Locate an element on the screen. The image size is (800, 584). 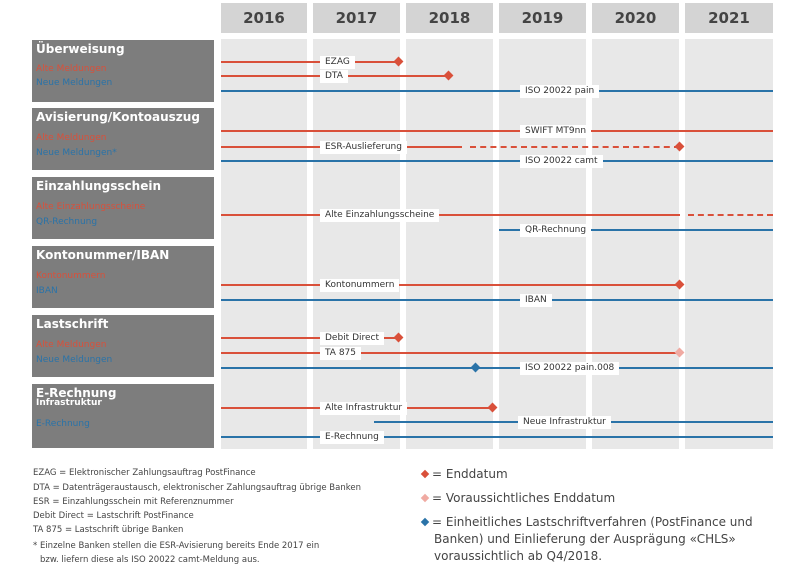
legend-item: = Voraussichtliches Enddatum is located at coordinates (585, 498).